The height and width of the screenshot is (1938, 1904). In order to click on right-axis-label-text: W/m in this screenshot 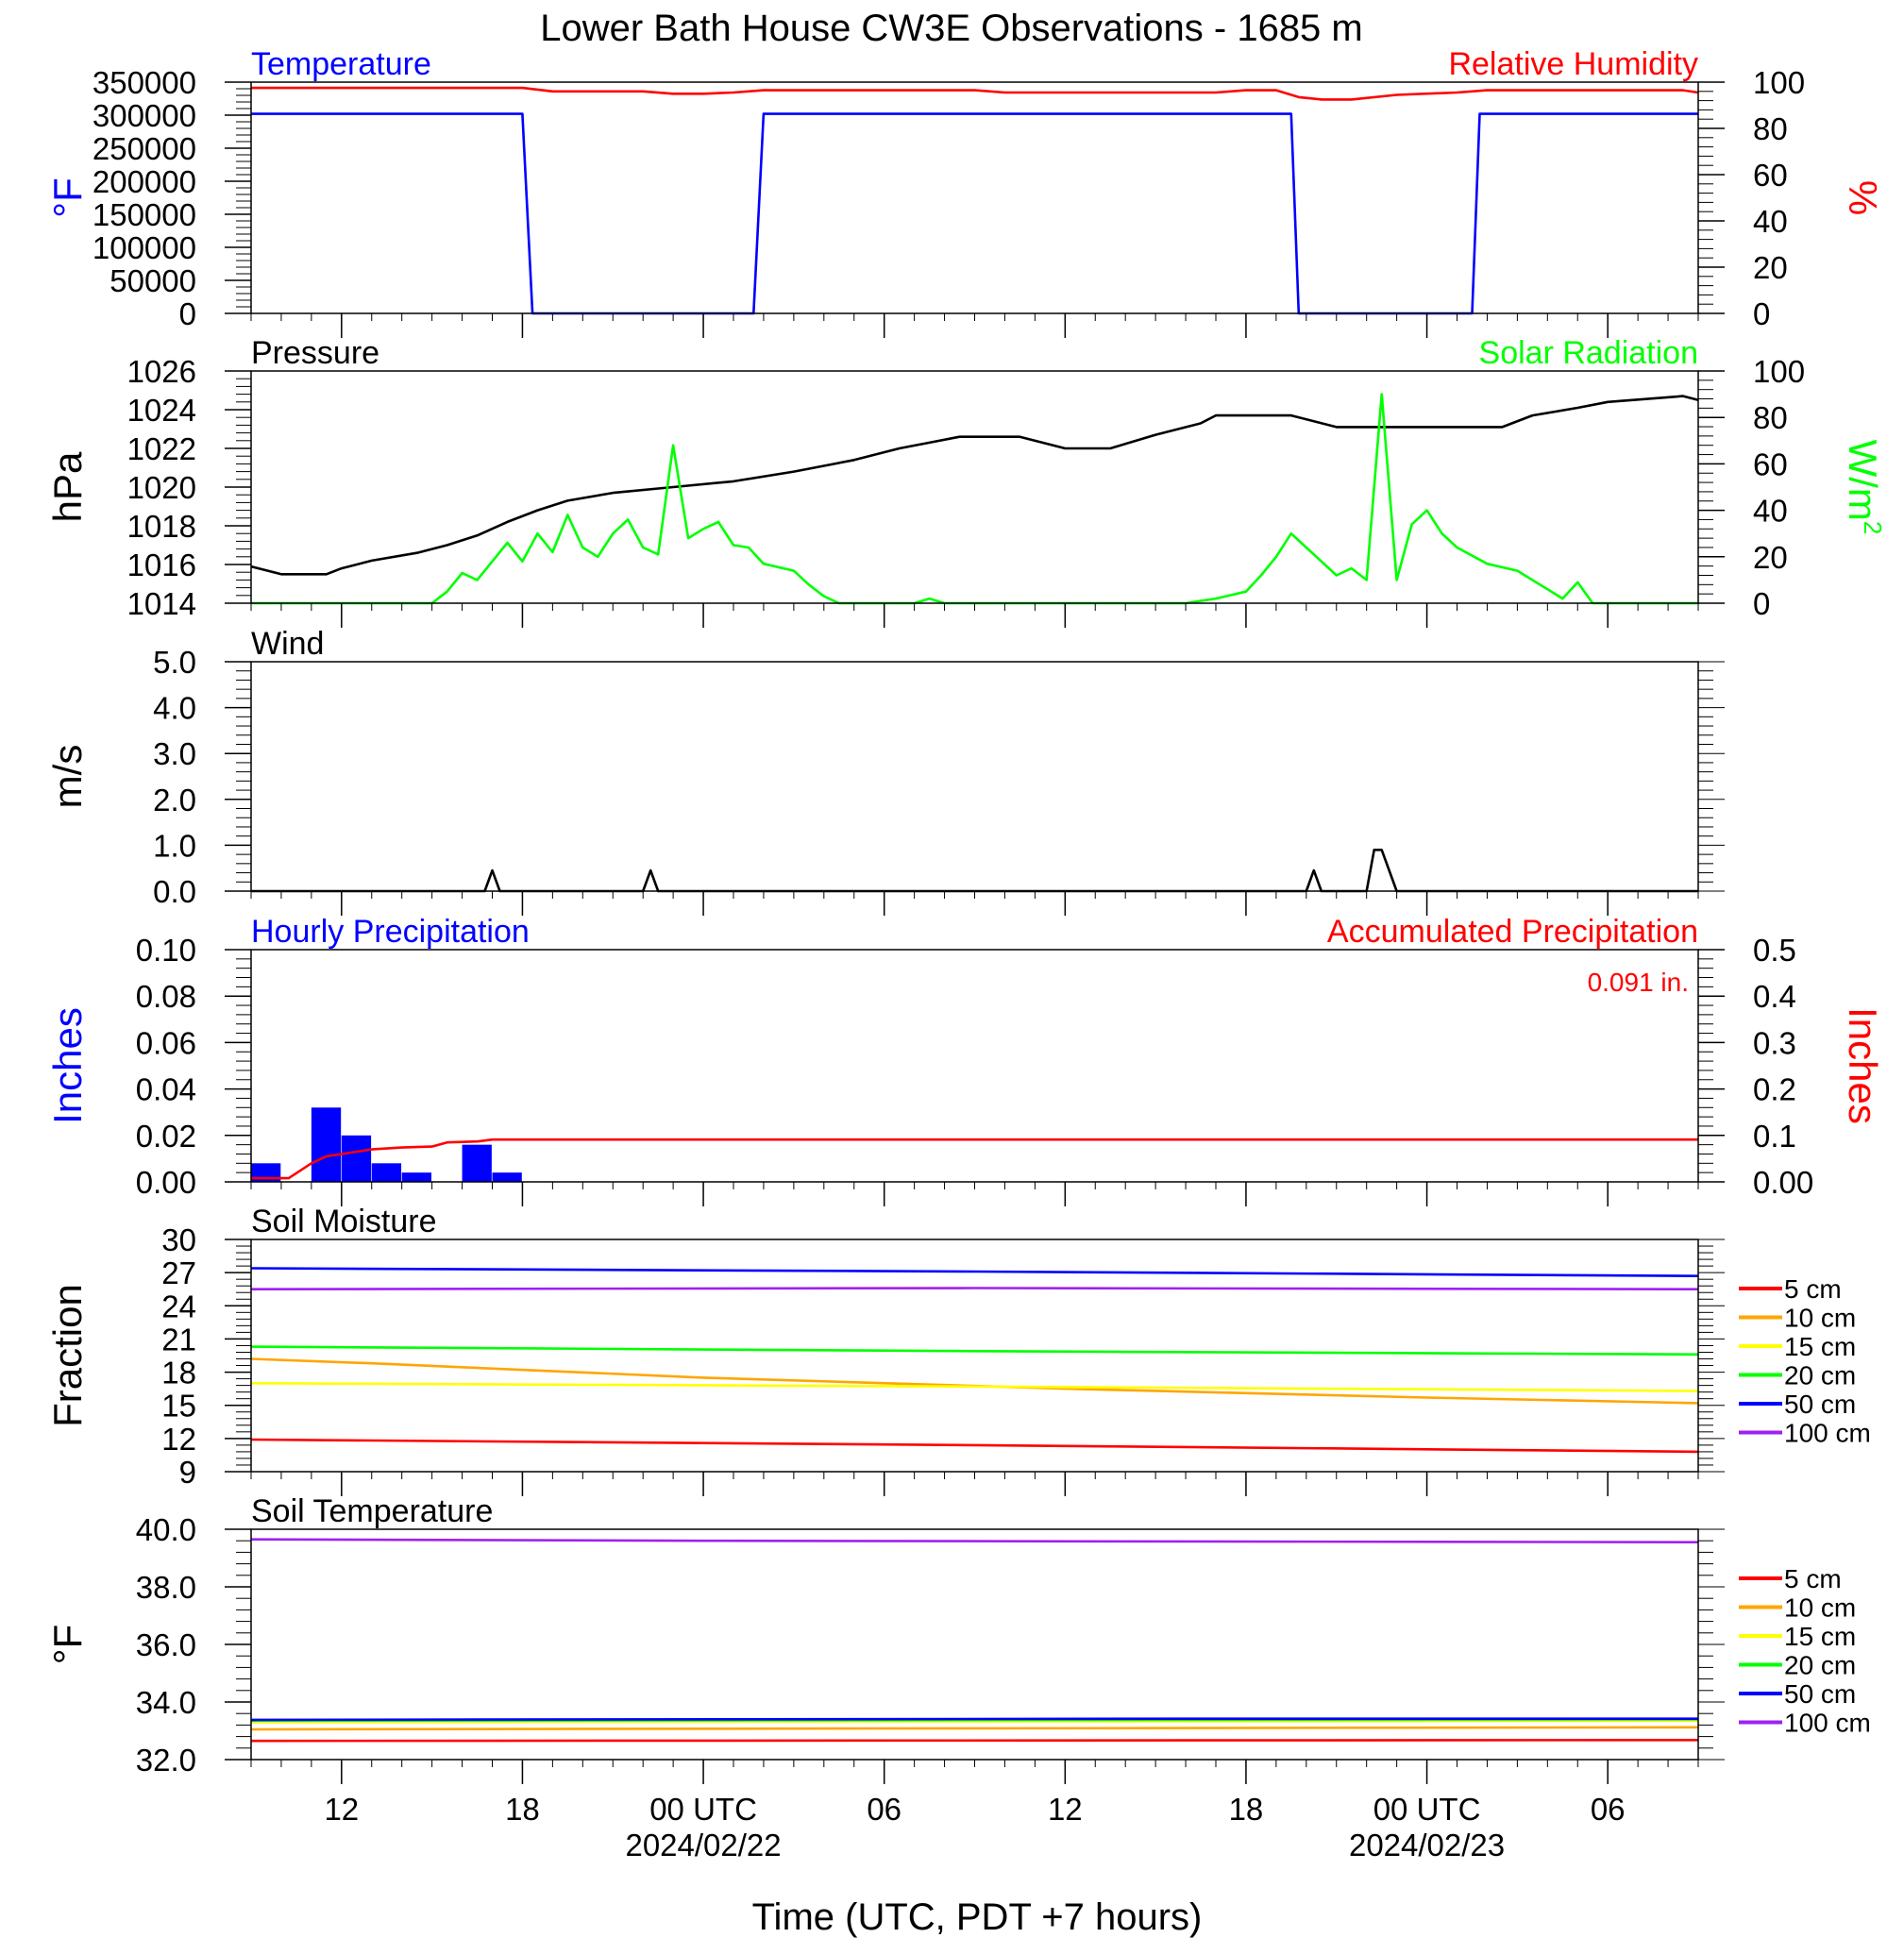, I will do `click(1863, 481)`.